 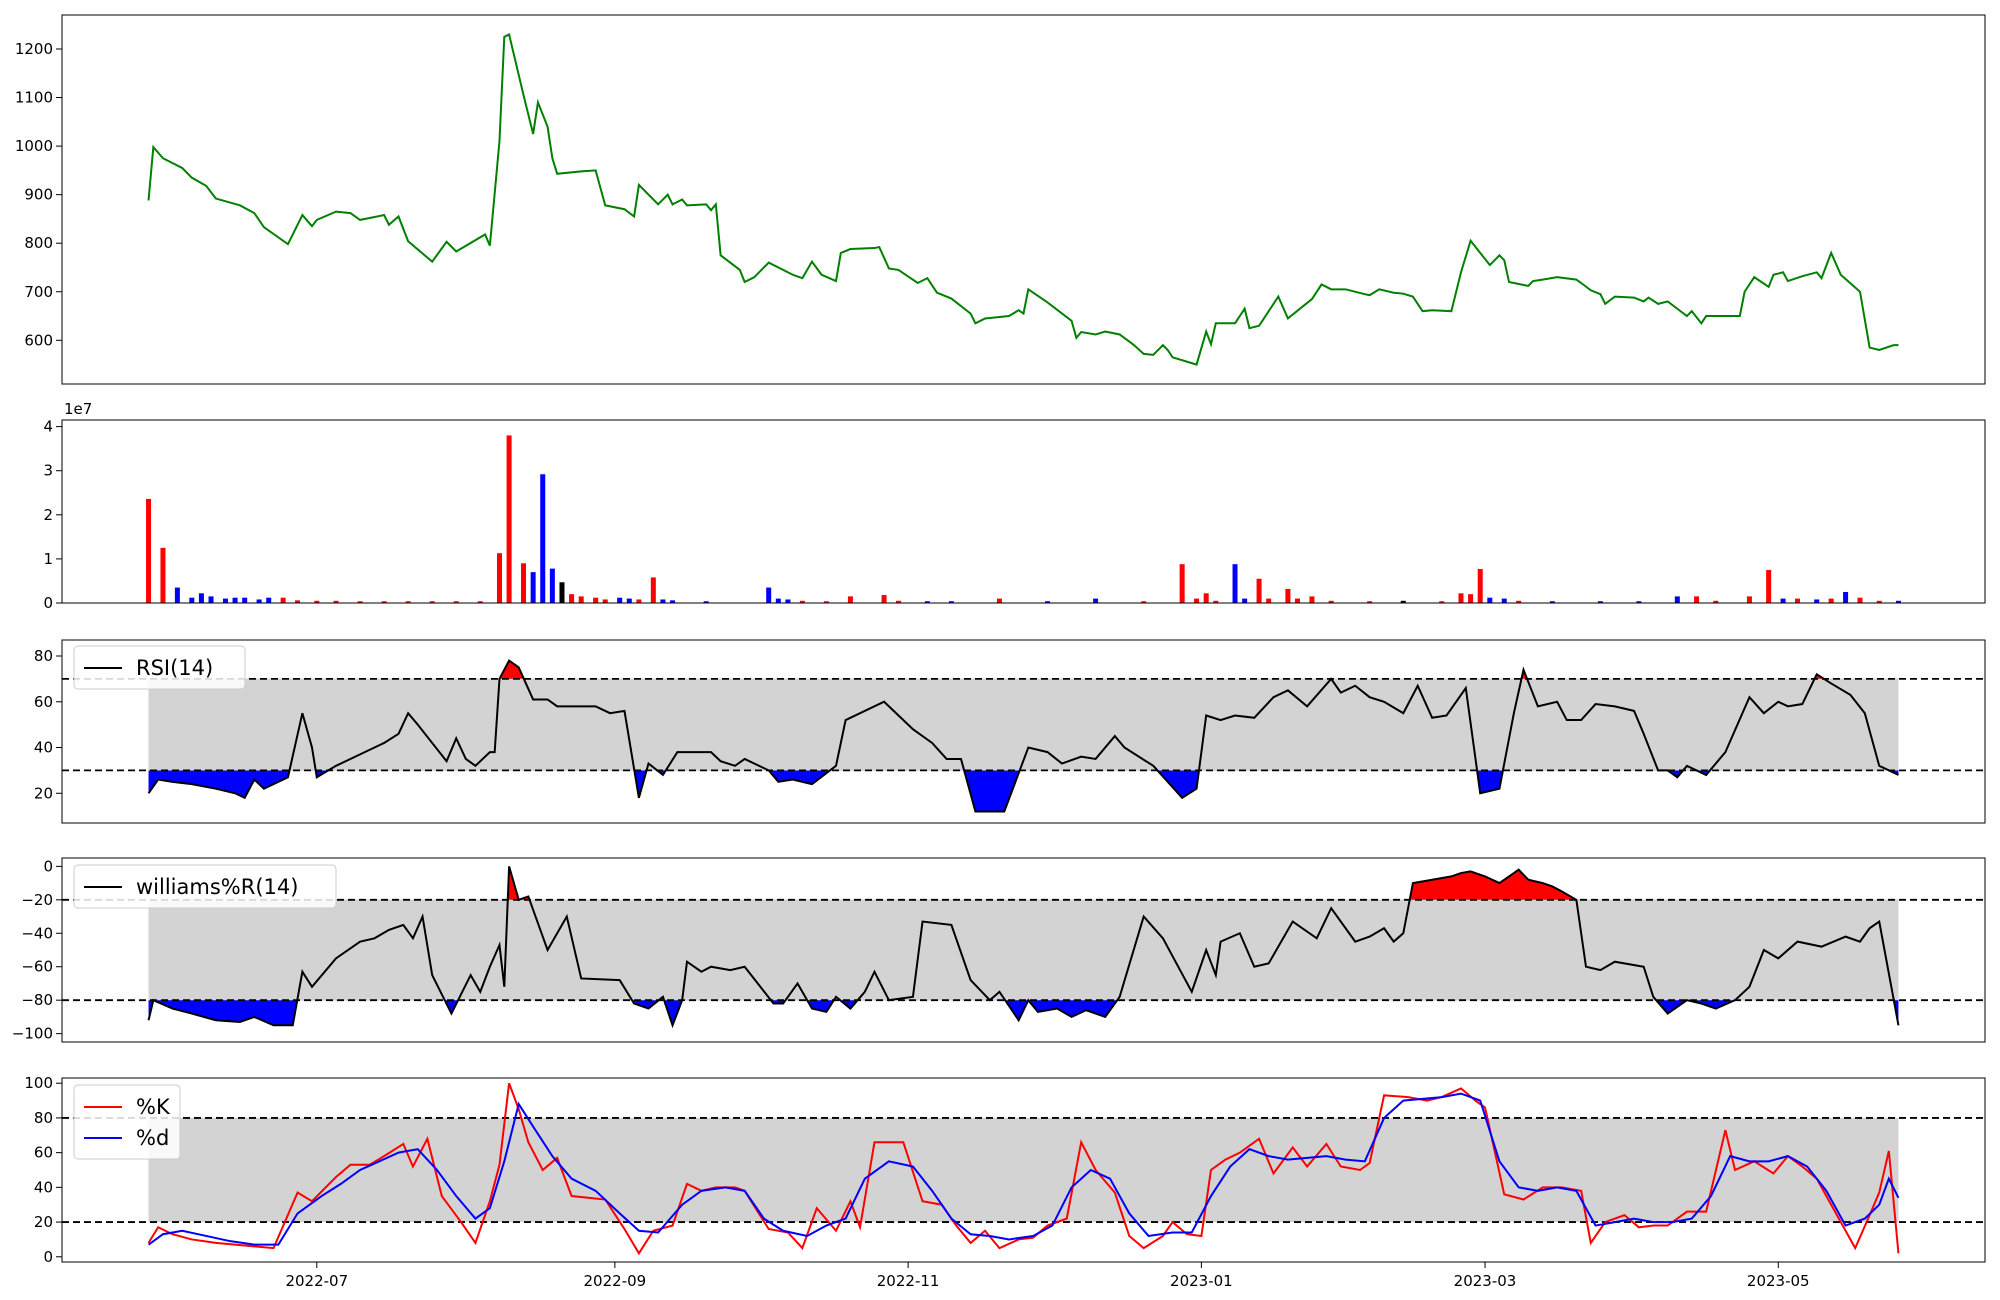 I want to click on williams-oversold-fill, so click(x=1023, y=1013).